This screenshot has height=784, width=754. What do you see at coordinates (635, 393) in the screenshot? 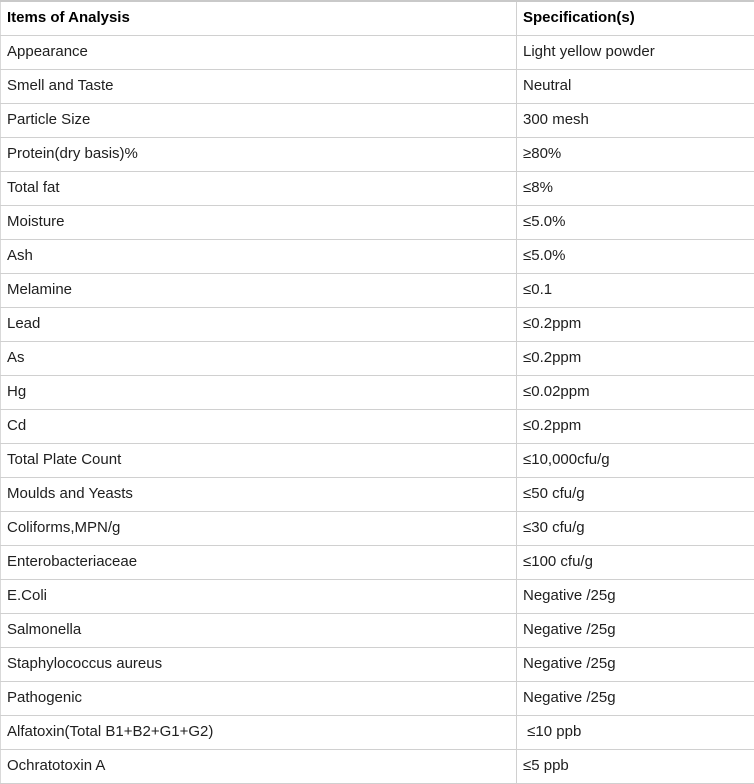
I see `specification-cell: ≤0.02ppm` at bounding box center [635, 393].